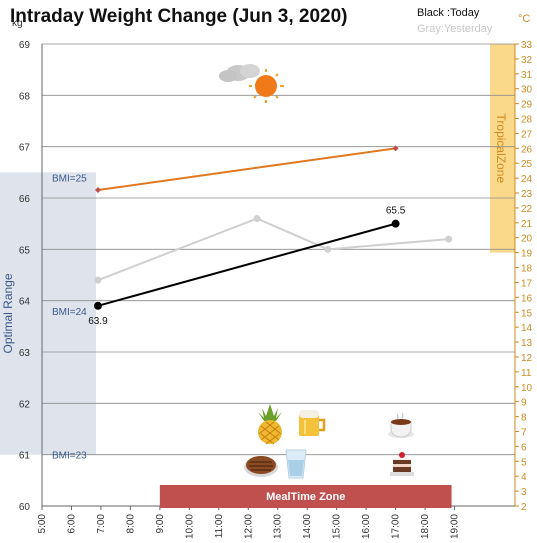  I want to click on y-tick-label: 60, so click(25, 507).